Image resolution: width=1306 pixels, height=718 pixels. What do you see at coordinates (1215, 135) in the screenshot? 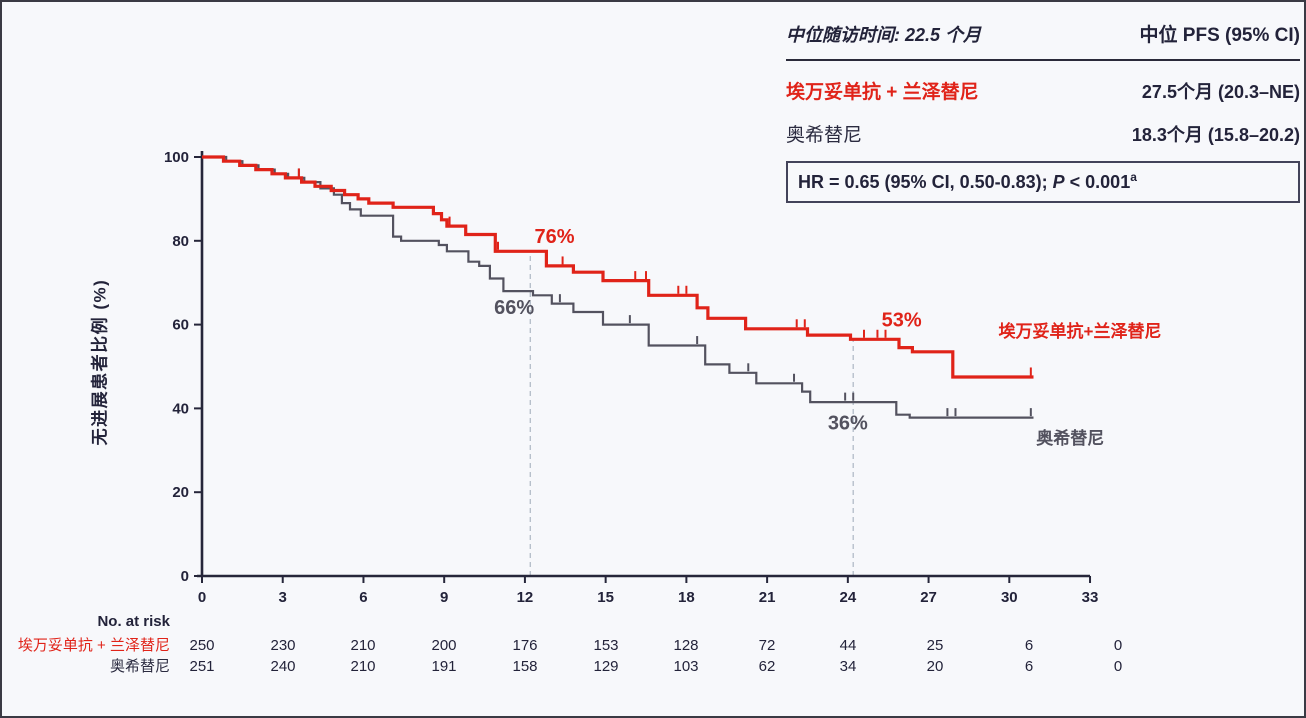
I see `arm2-median-pfs: 18.3个月 (15.8–20.2)` at bounding box center [1215, 135].